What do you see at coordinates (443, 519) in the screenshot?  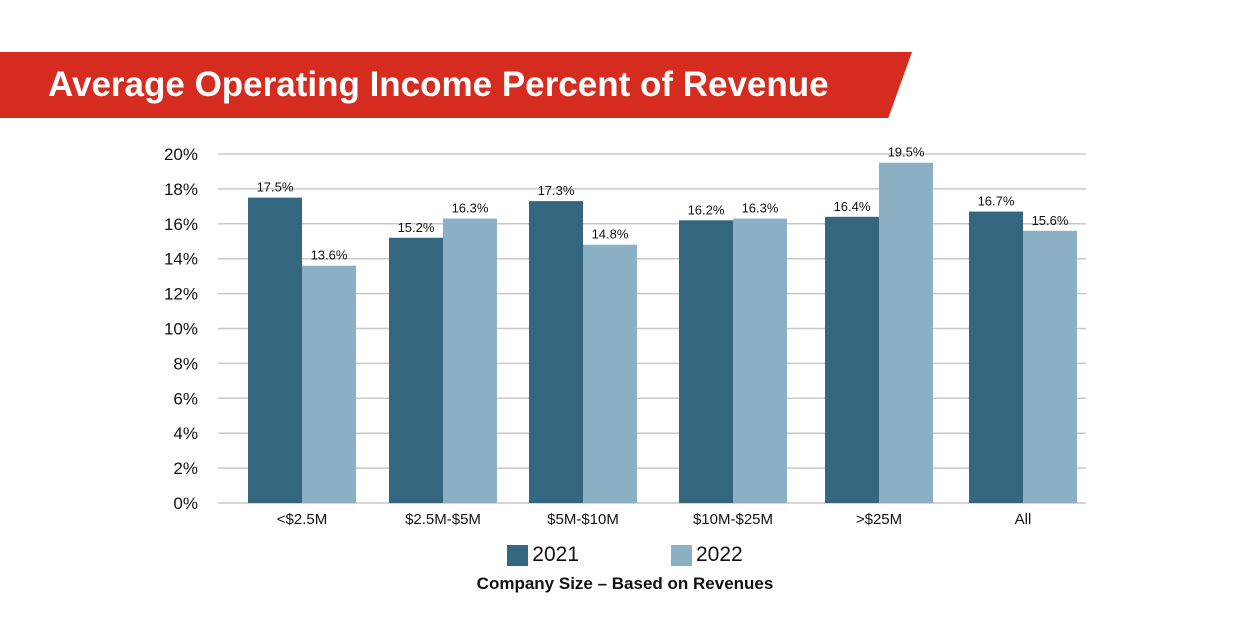 I see `x-tick-label: $2.5M-$5M` at bounding box center [443, 519].